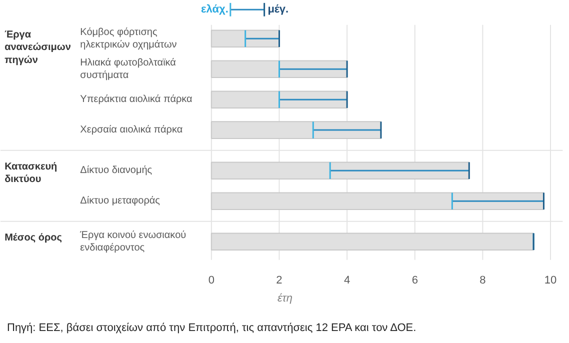 This screenshot has width=569, height=343. Describe the element at coordinates (132, 242) in the screenshot. I see `y-tick-label: Έργα κοινού ενωσιακού ενδιαφέροντος` at that location.